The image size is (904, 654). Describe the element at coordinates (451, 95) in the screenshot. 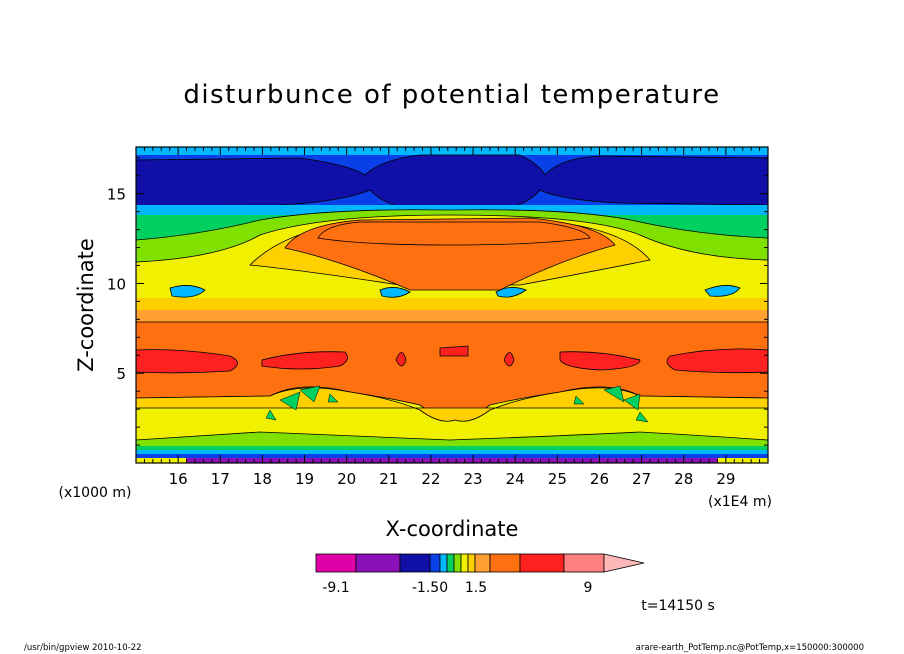

I see `chart-title: disturbunce of potential temperature` at that location.